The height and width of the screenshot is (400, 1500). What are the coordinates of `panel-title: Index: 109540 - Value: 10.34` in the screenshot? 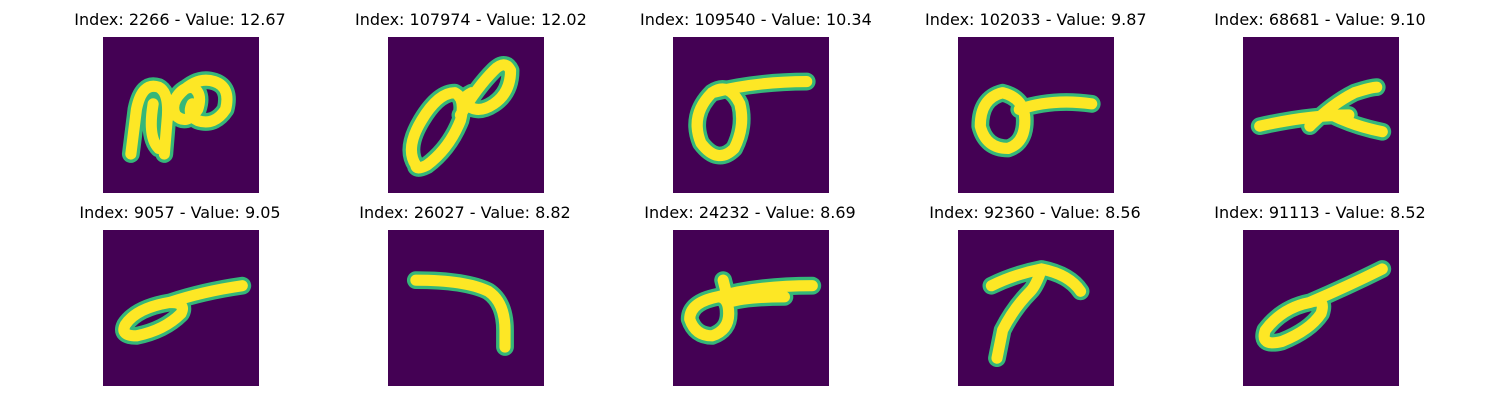 It's located at (756, 19).